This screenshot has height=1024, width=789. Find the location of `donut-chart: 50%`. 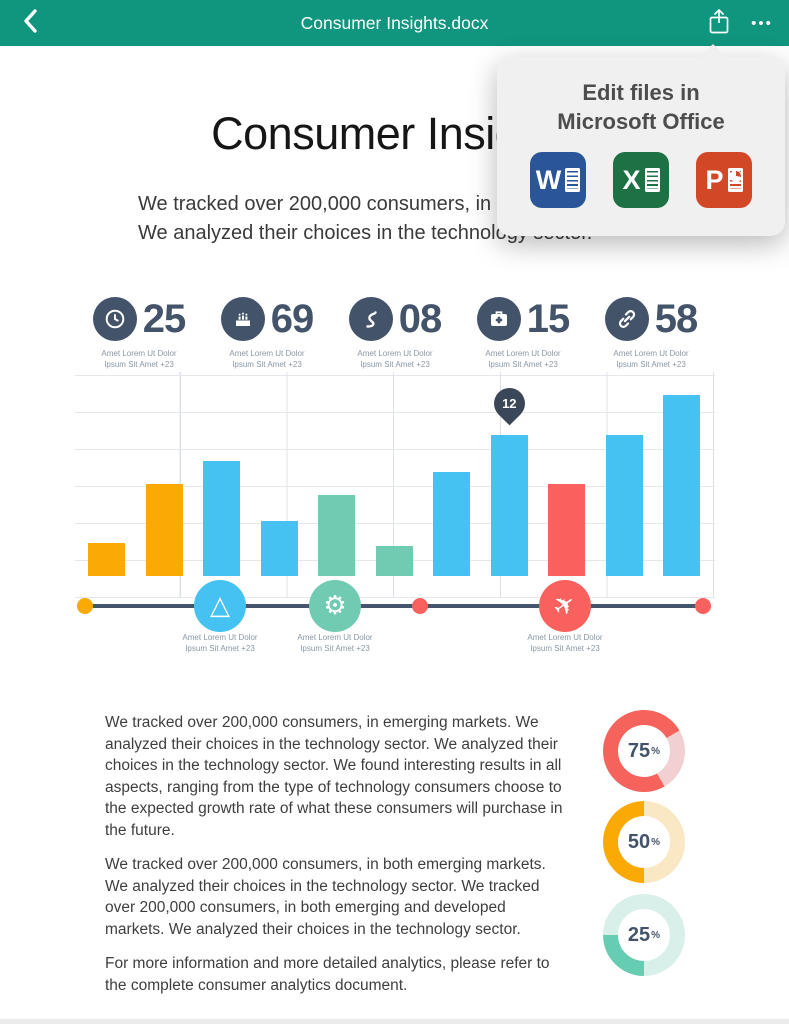

donut-chart: 50% is located at coordinates (644, 842).